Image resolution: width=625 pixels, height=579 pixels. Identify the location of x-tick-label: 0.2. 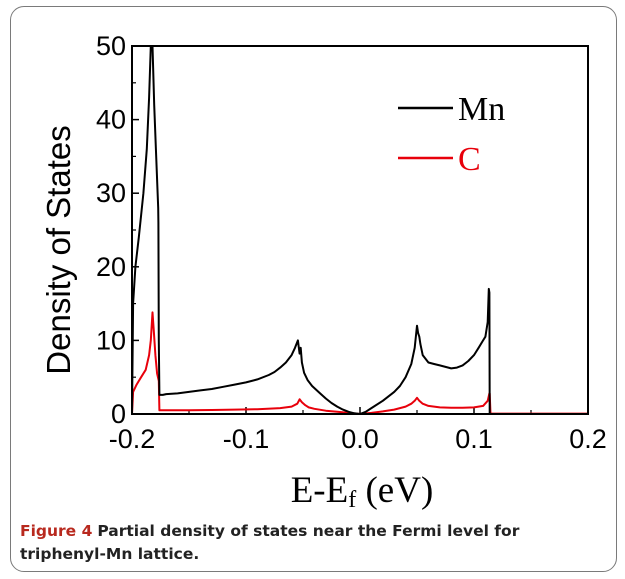
(588, 439).